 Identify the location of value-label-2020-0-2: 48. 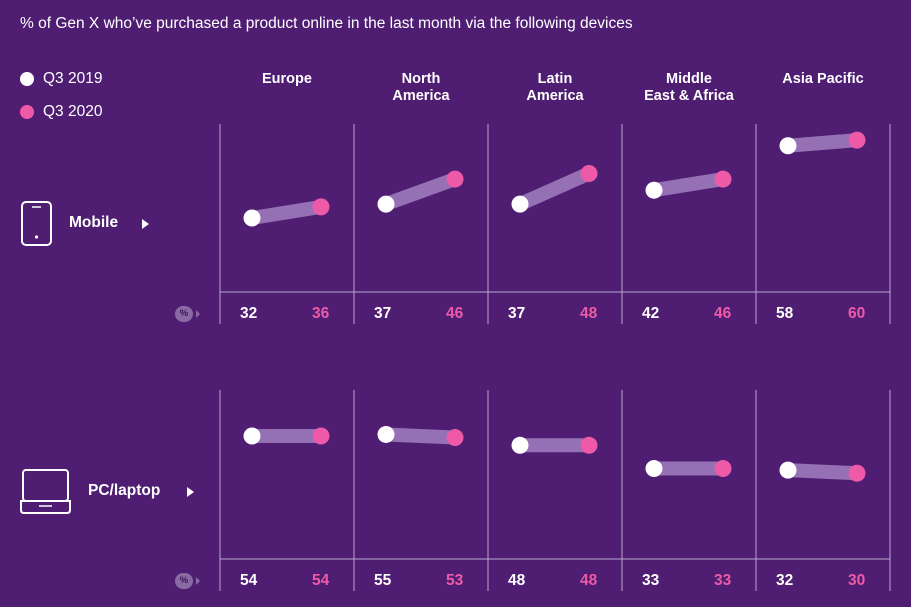
(589, 313).